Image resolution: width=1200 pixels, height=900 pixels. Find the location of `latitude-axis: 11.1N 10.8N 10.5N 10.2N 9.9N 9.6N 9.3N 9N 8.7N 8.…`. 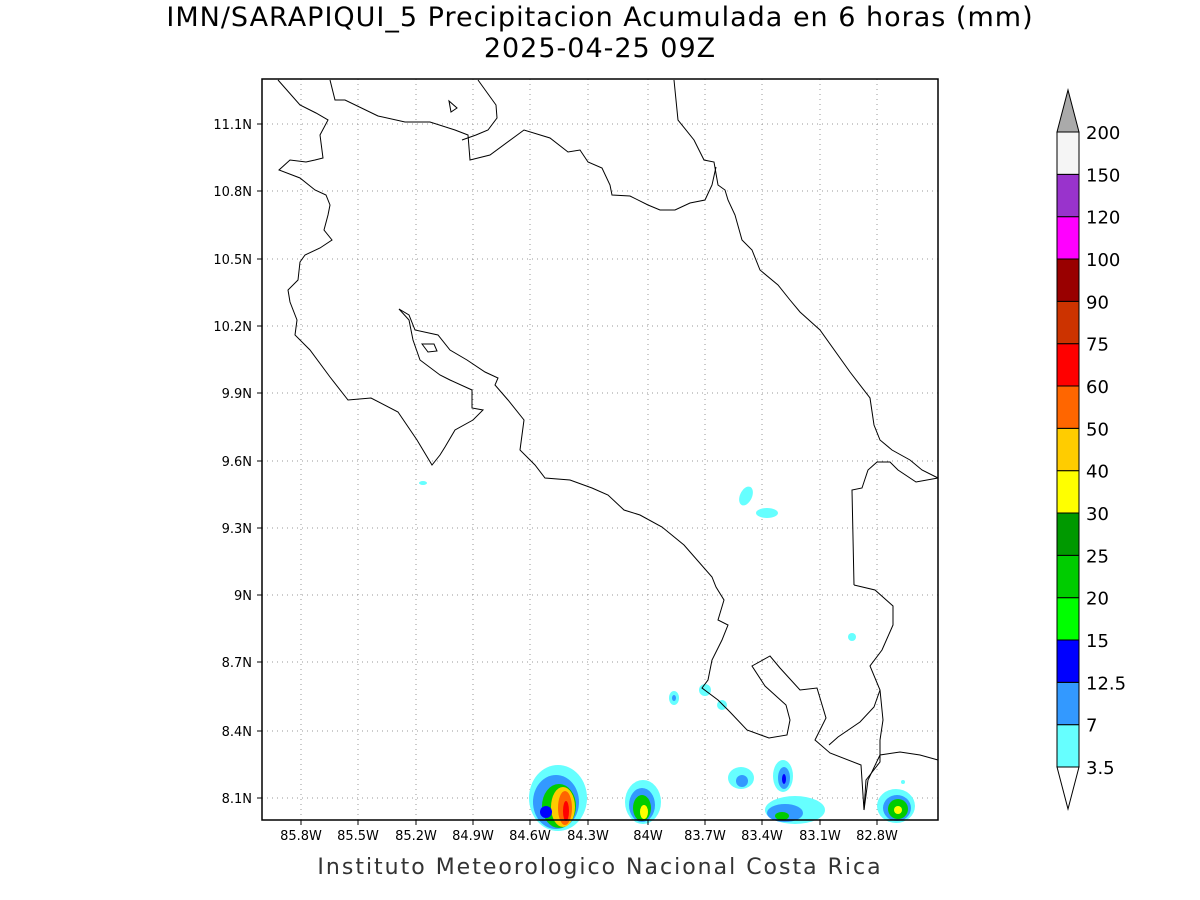

latitude-axis: 11.1N 10.8N 10.5N 10.2N 9.9N 9.6N 9.3N 9N 8.7N 8.… is located at coordinates (237, 462).